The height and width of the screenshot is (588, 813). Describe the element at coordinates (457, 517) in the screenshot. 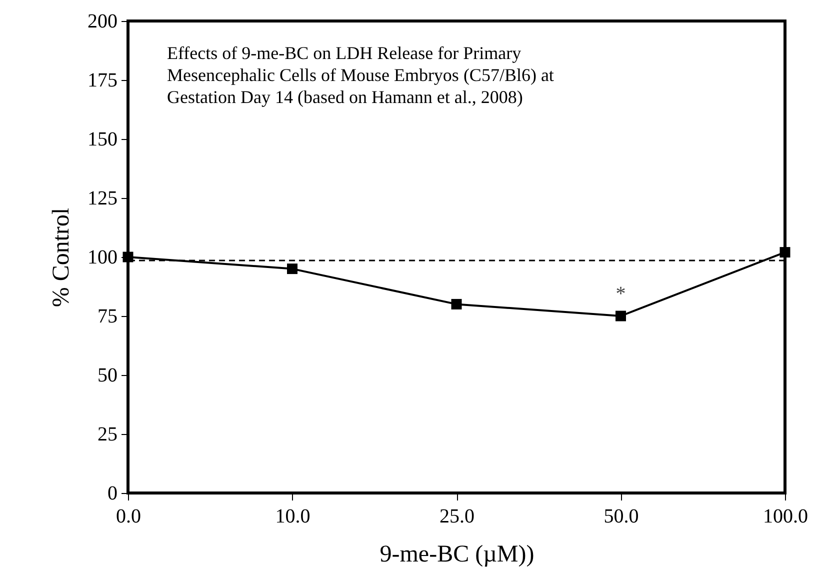

I see `x-tick-label: 25.0` at that location.